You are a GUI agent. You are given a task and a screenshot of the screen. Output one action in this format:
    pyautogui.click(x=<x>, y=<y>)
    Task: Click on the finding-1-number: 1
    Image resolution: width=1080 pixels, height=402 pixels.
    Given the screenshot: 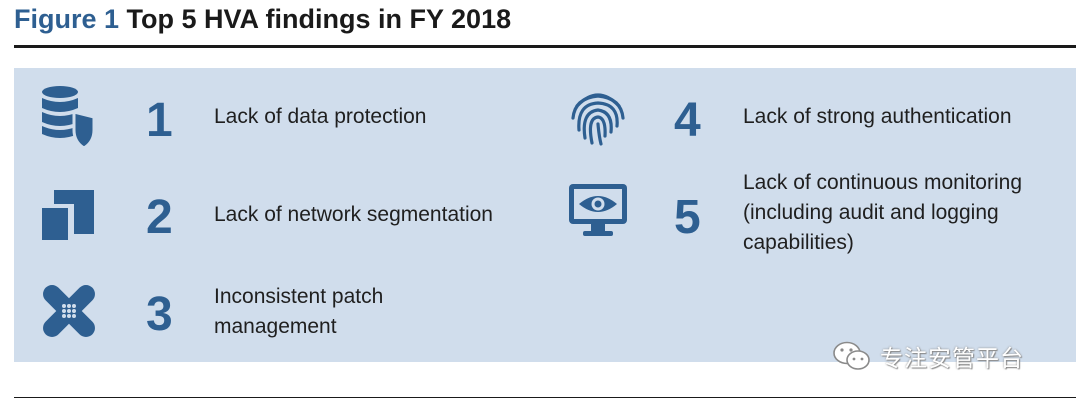 What is the action you would take?
    pyautogui.click(x=159, y=120)
    